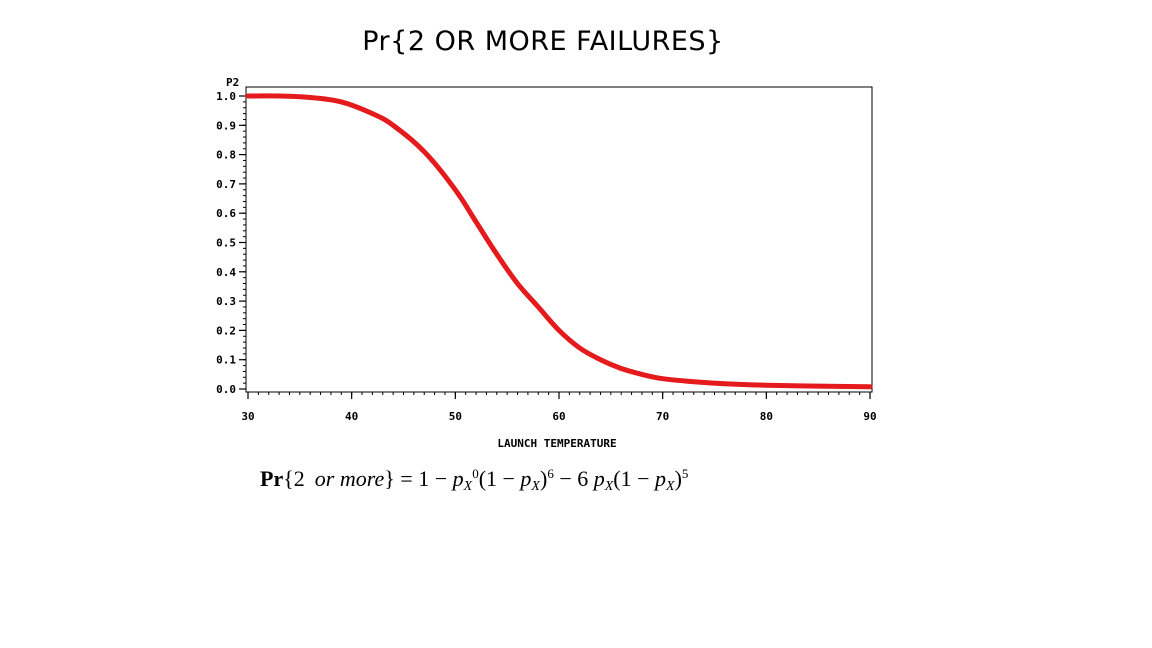  I want to click on formula-paren2: (1 −, so click(631, 478).